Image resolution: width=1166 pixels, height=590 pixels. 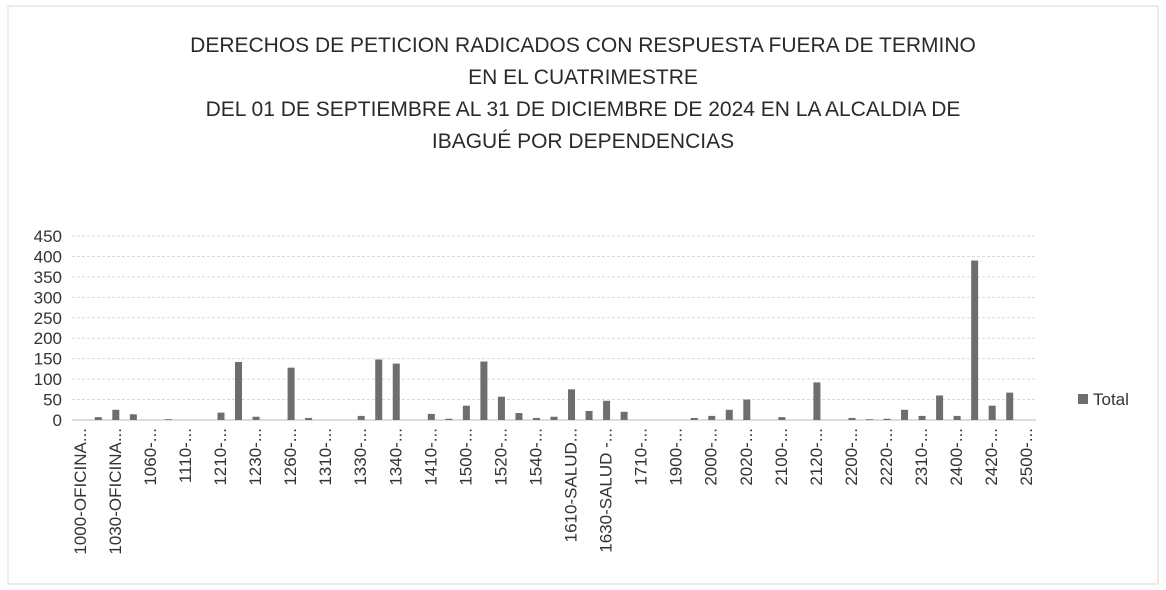 I want to click on y-tick-label: 100, so click(x=48, y=379).